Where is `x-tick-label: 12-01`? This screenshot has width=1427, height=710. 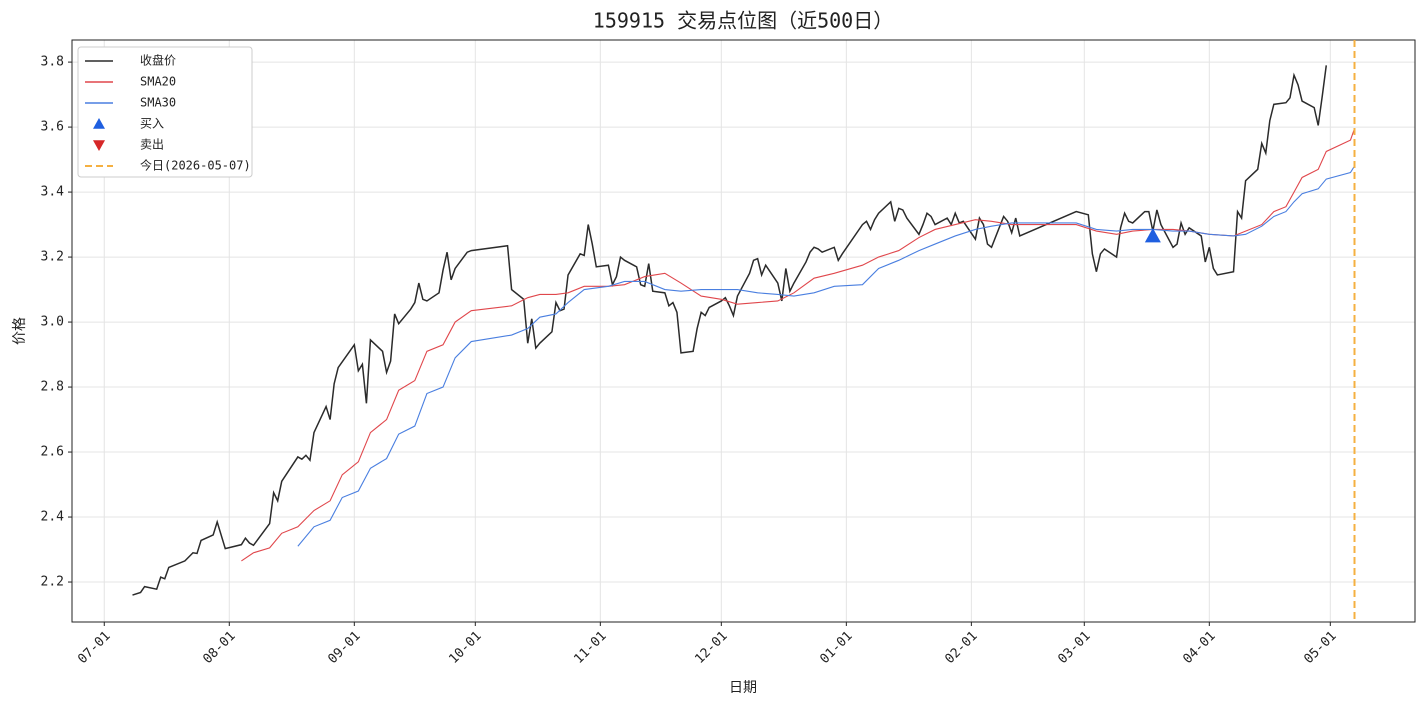
x-tick-label: 12-01 is located at coordinates (711, 648).